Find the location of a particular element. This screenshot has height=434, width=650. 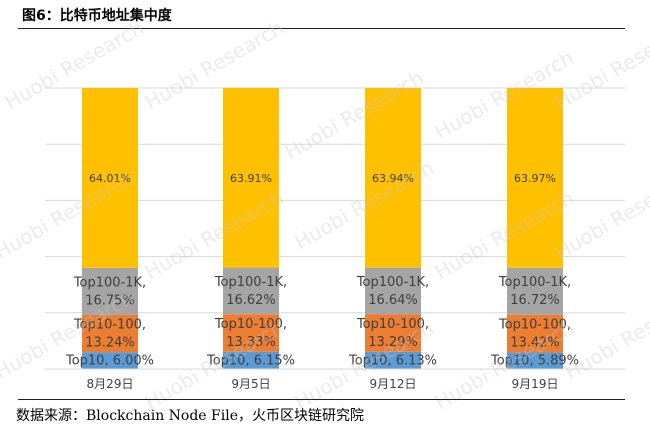

label-line: 64.01% is located at coordinates (110, 178).